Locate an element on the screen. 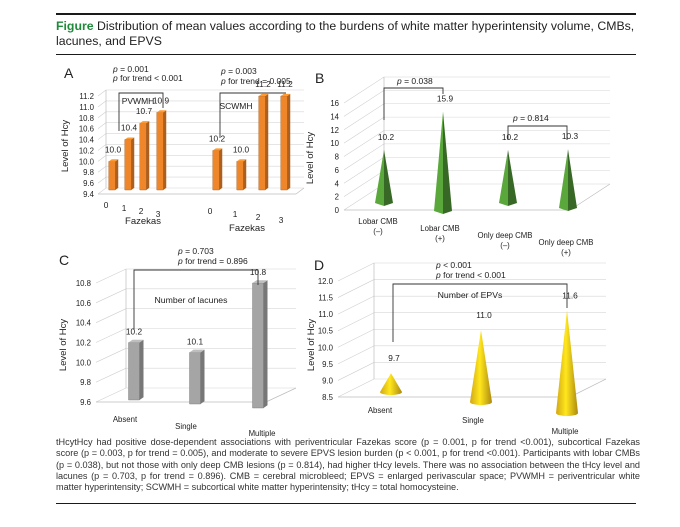 The height and width of the screenshot is (527, 680). panel-b-letter: B is located at coordinates (319, 78).